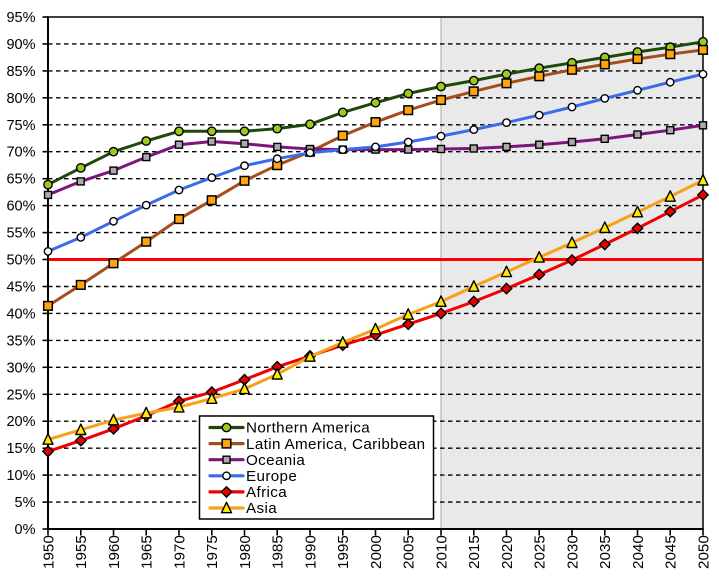  Describe the element at coordinates (212, 552) in the screenshot. I see `svg-text: 1975` at that location.